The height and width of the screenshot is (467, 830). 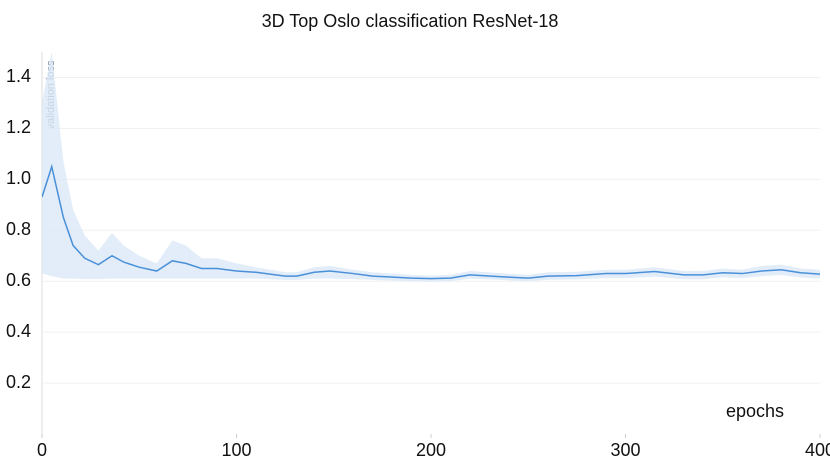 I want to click on x-tick-label: 300, so click(x=625, y=450).